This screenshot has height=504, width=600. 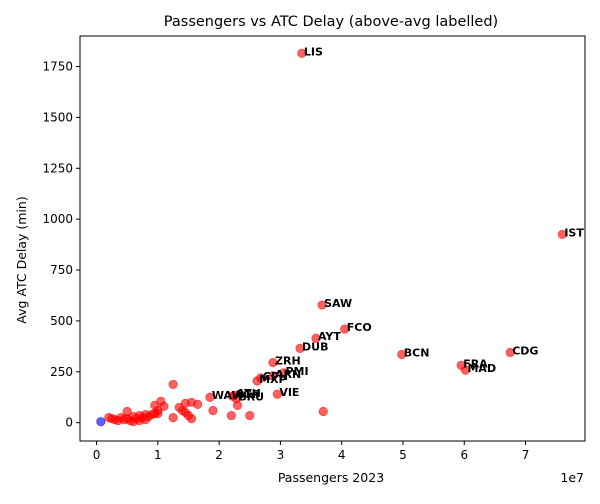 I want to click on data-label-saw: SAW, so click(x=338, y=303).